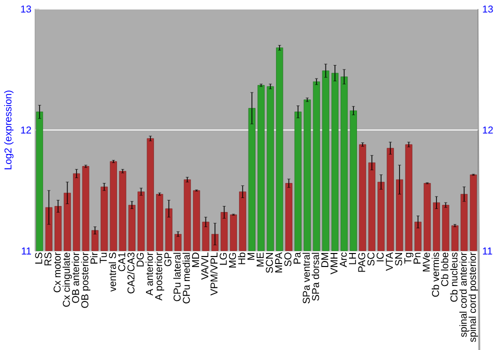 The width and height of the screenshot is (500, 350). I want to click on x-tick-label: M, so click(251, 256).